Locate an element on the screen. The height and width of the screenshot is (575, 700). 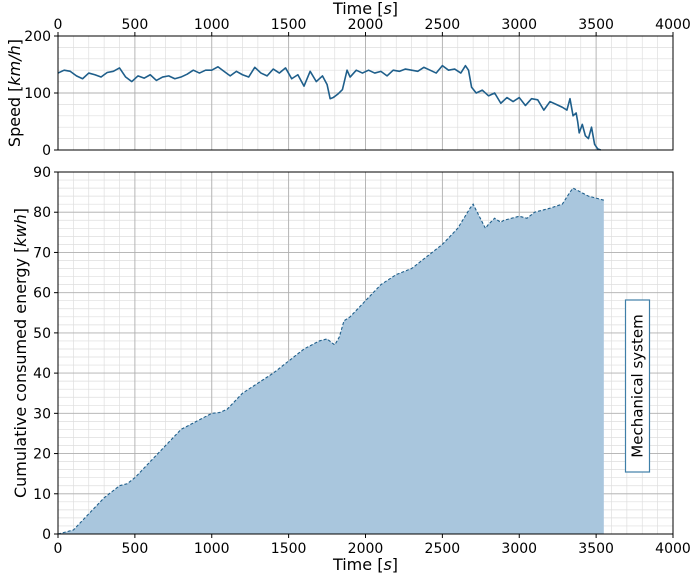
x-axis-bottom: 0 500 1000 1500 2000 2500 3000 3500 4000 is located at coordinates (372, 545).